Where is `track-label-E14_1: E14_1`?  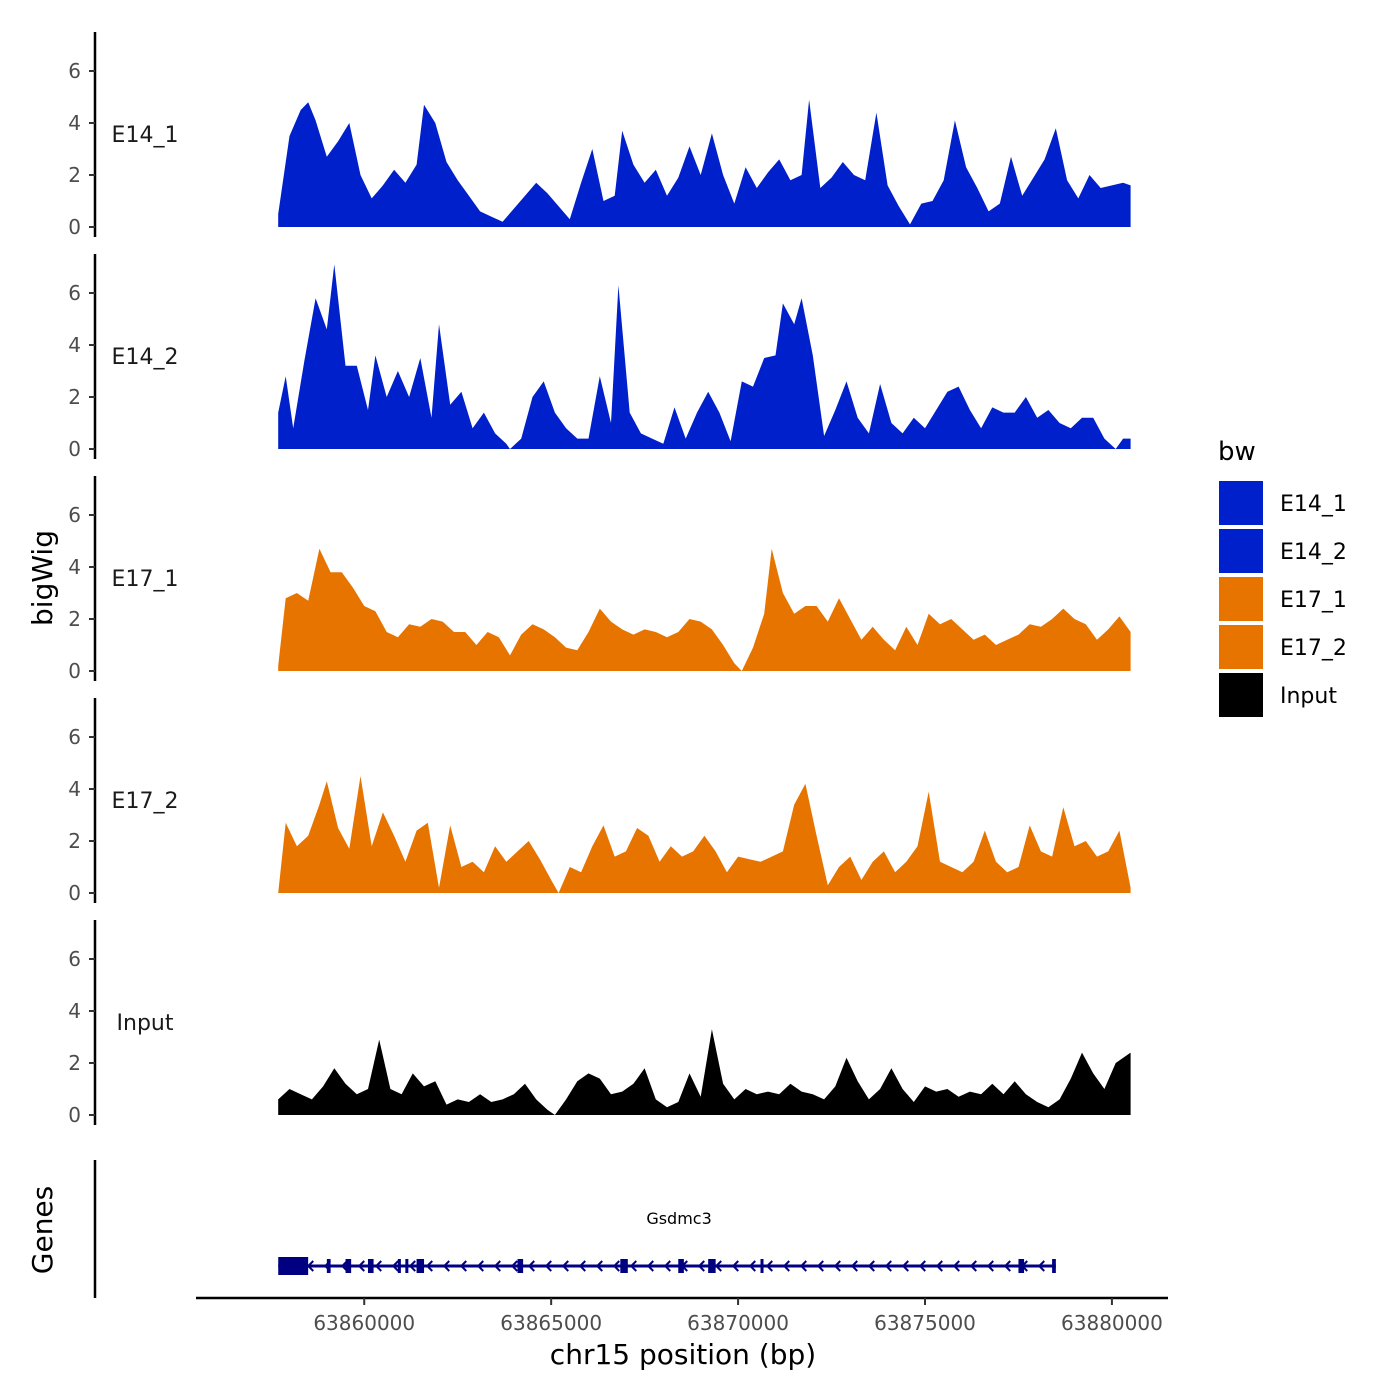 track-label-E14_1: E14_1 is located at coordinates (145, 135).